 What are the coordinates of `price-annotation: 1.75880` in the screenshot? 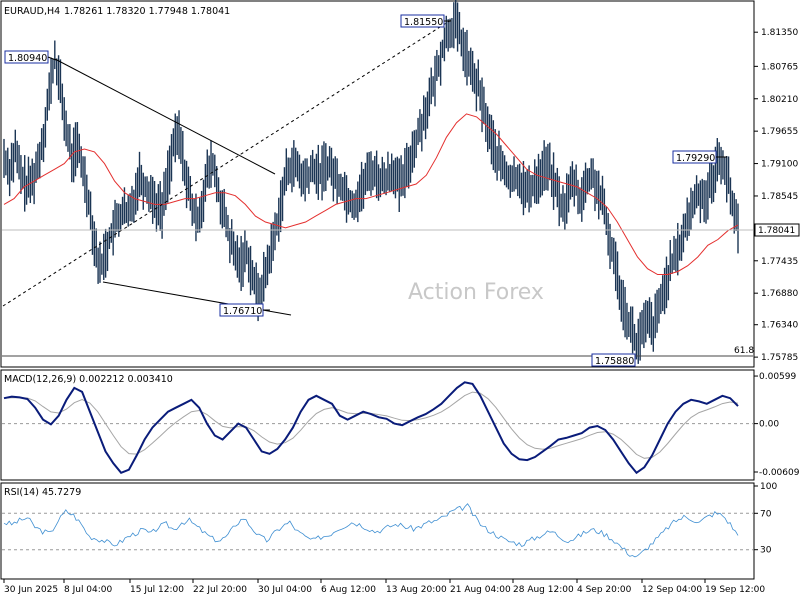 It's located at (613, 360).